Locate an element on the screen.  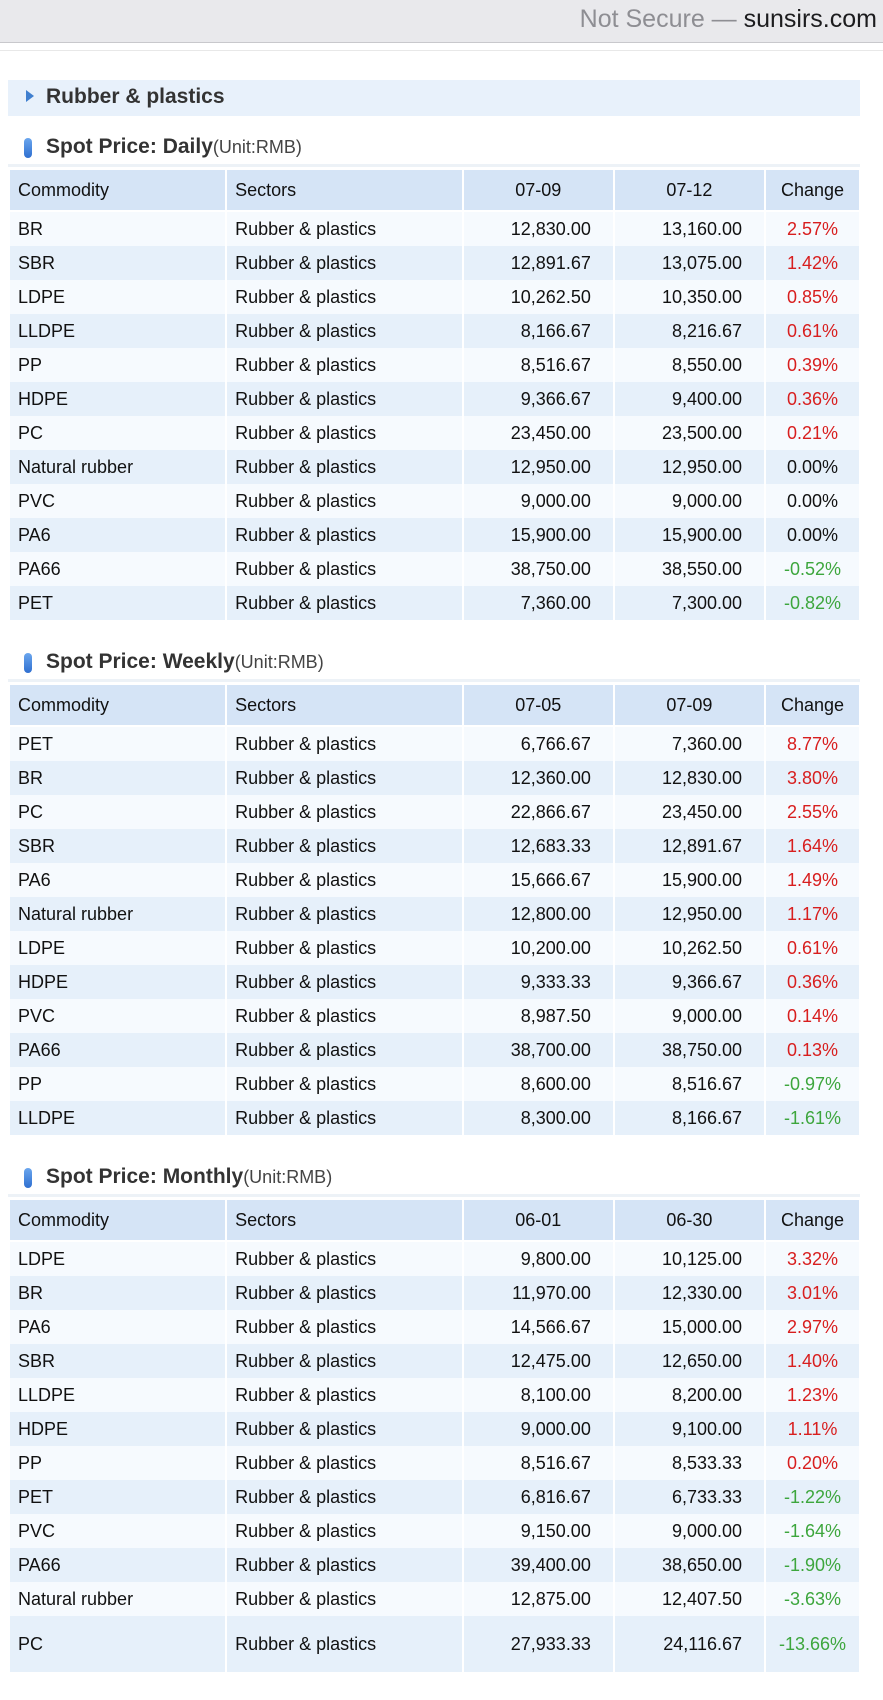
url-text: Not Secure — sunsirs.com is located at coordinates (728, 19).